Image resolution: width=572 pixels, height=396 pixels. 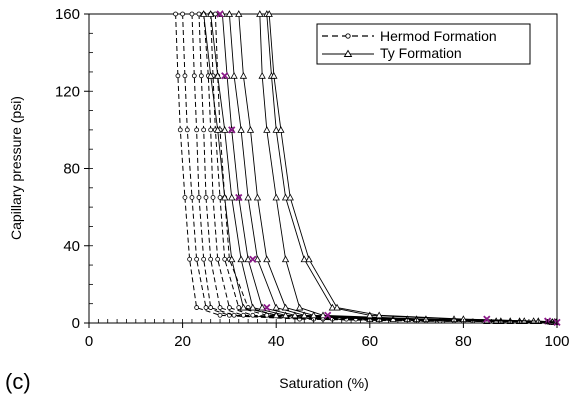 I want to click on x-tick-label: 80, so click(x=463, y=341).